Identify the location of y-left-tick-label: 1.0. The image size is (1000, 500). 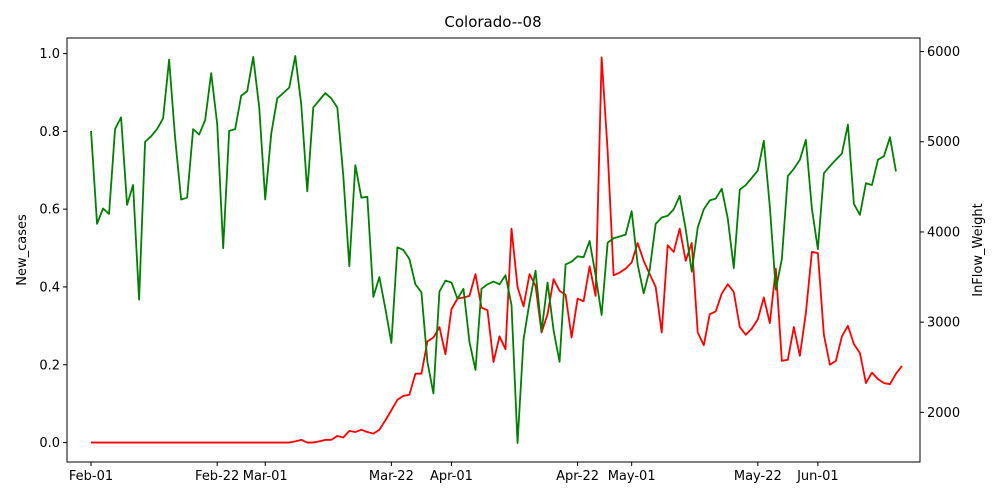
(49, 54).